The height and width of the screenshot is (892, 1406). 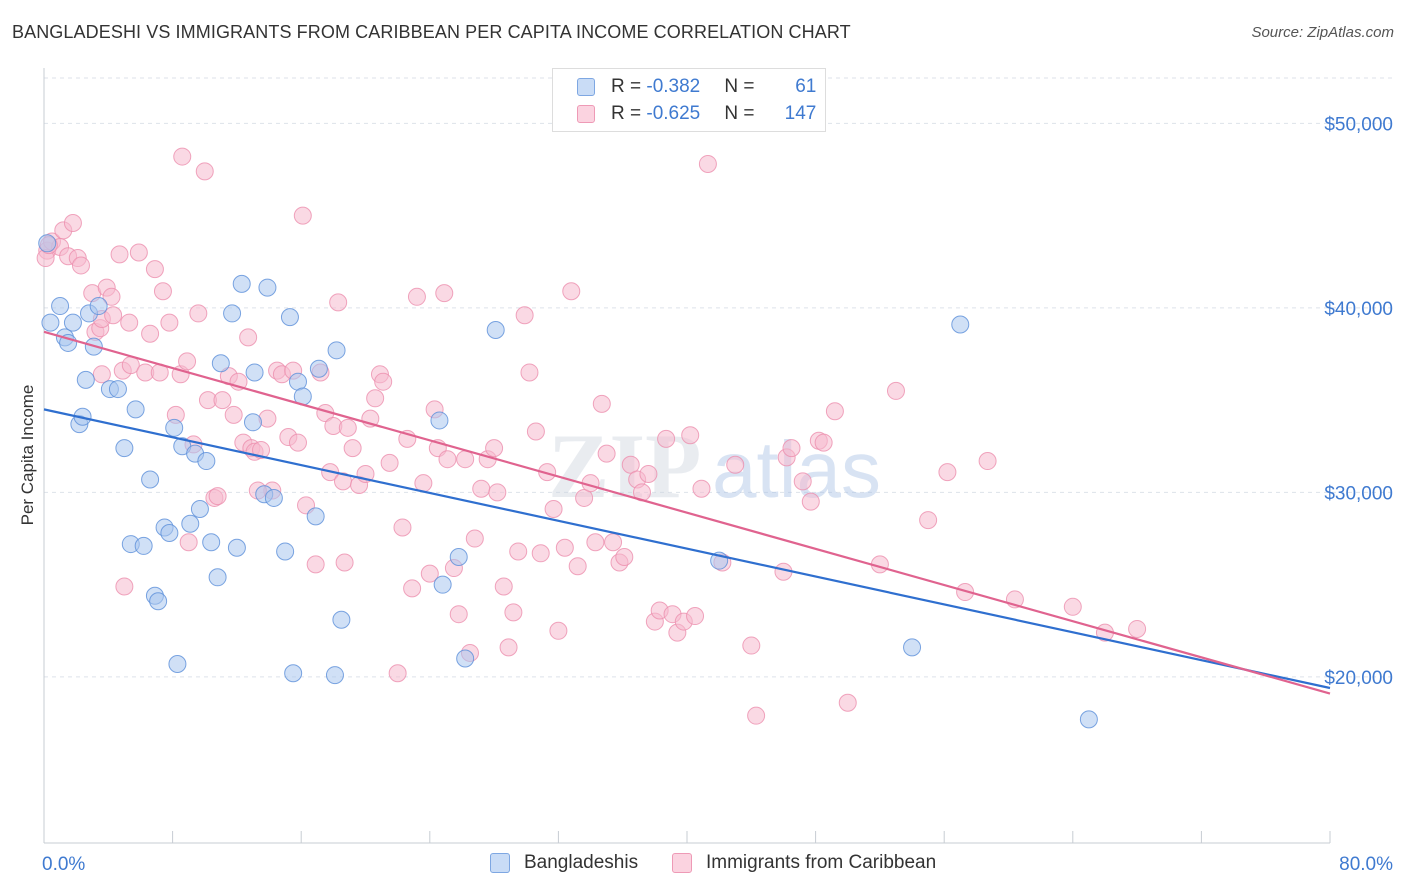 I want to click on legend-r-value: -0.625, so click(x=673, y=113).